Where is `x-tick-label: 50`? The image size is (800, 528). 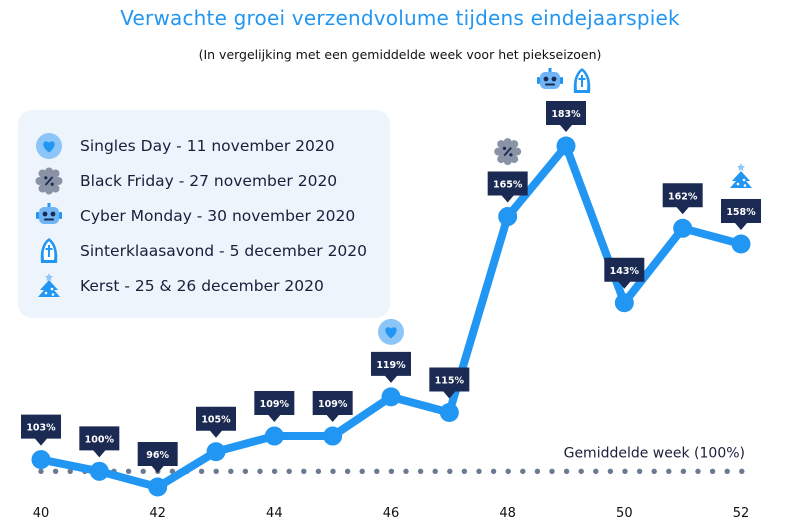 x-tick-label: 50 is located at coordinates (624, 513).